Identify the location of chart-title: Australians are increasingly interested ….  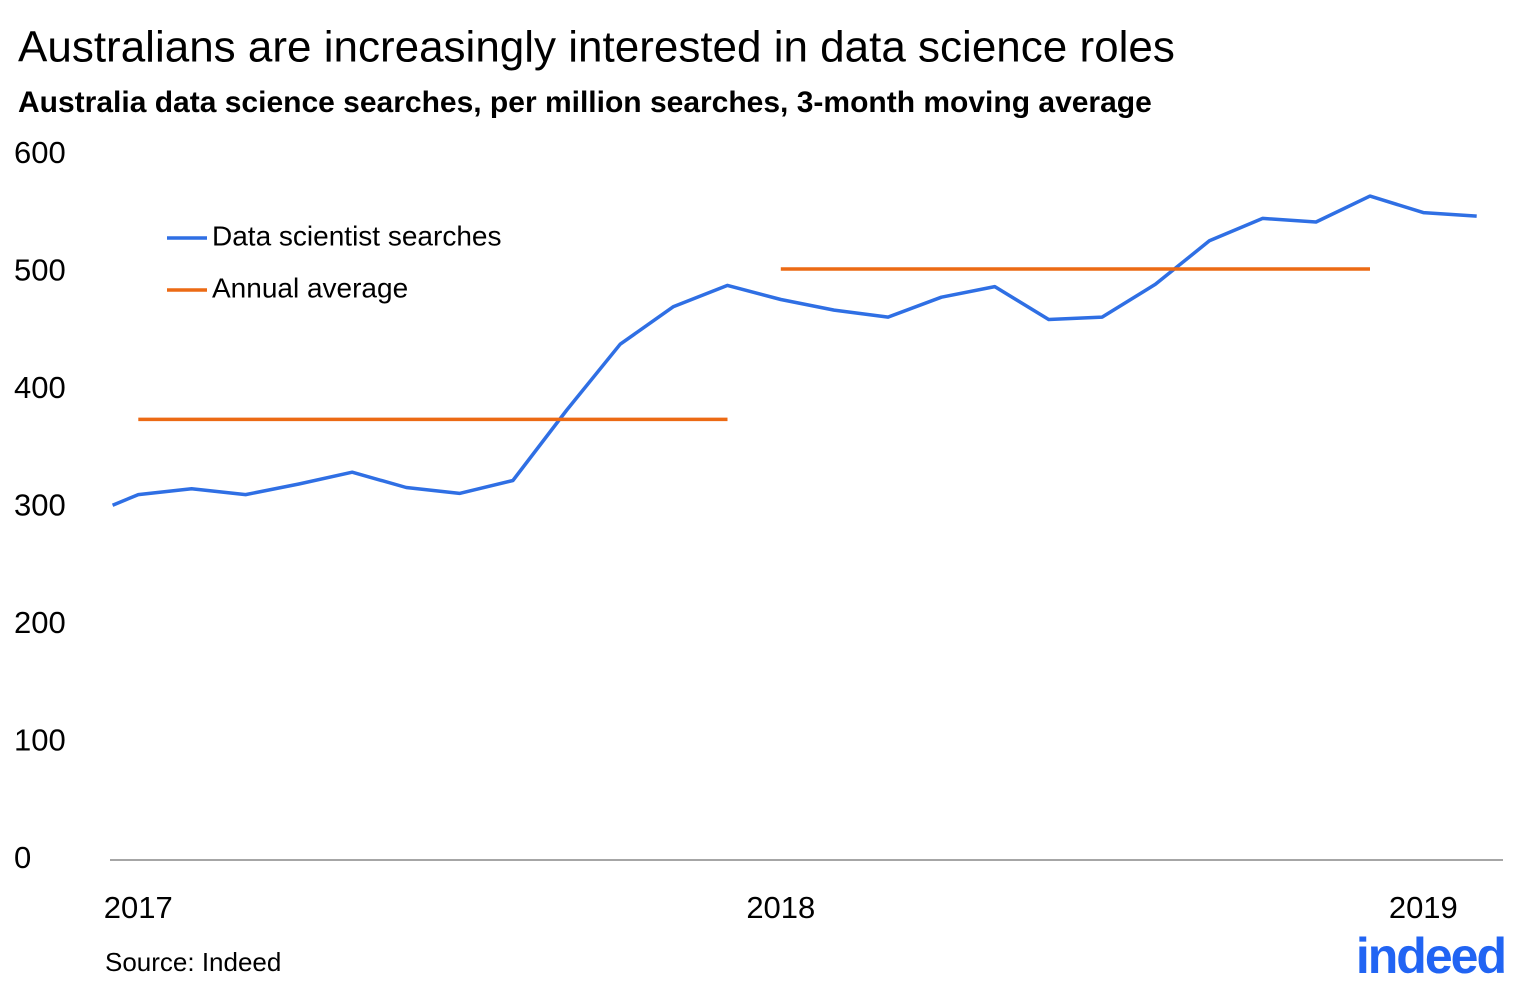
(596, 47).